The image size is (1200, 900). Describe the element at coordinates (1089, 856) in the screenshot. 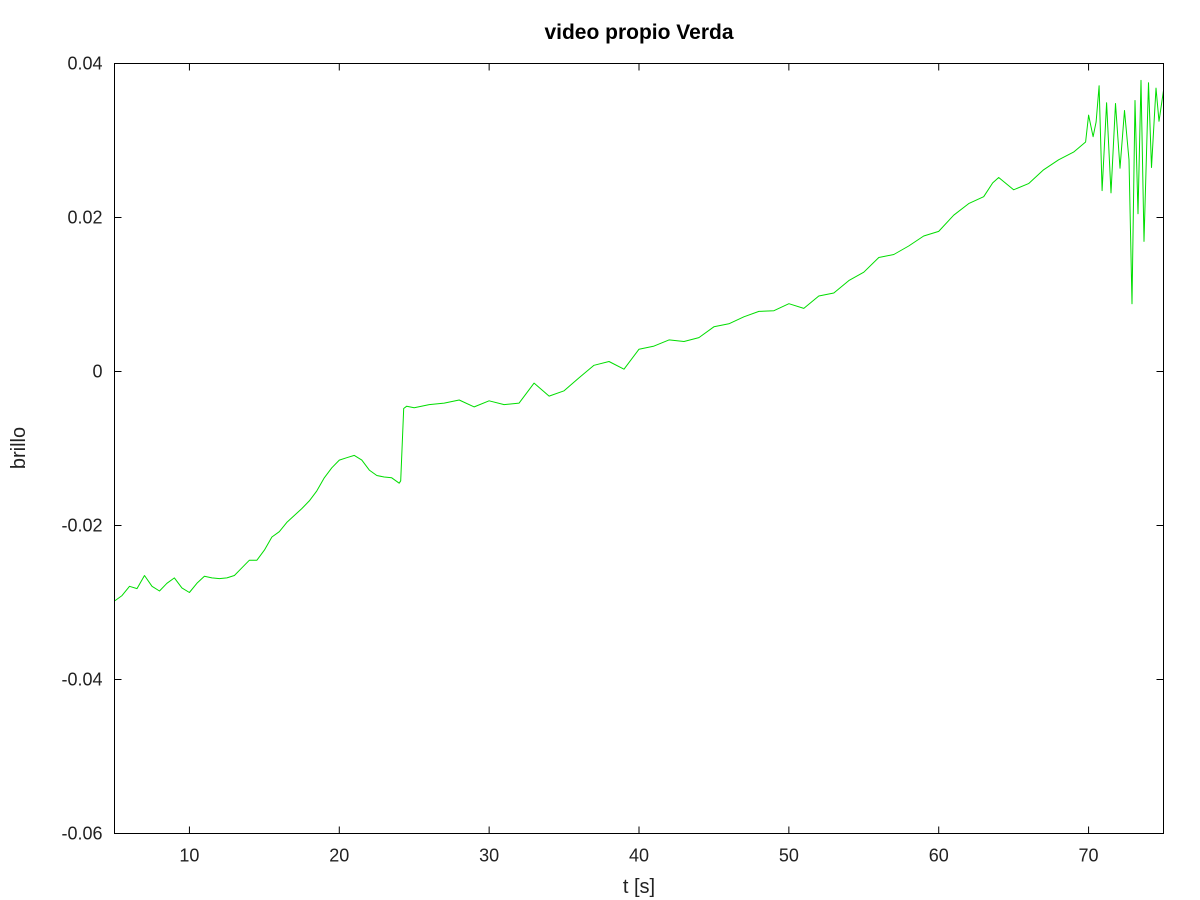

I see `x-tick-label: 70` at that location.